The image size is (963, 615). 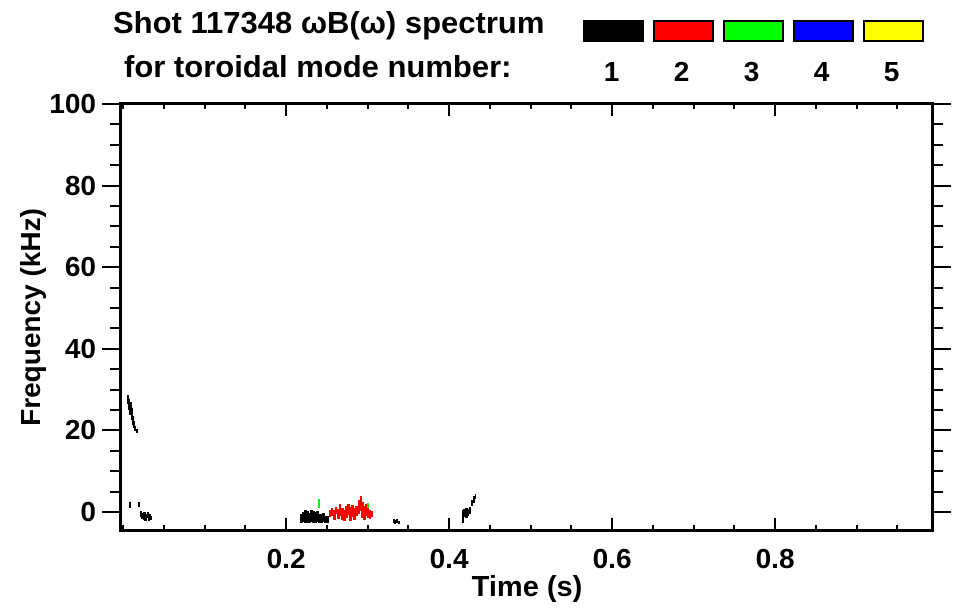 What do you see at coordinates (286, 558) in the screenshot?
I see `x-tick-label: 0.2` at bounding box center [286, 558].